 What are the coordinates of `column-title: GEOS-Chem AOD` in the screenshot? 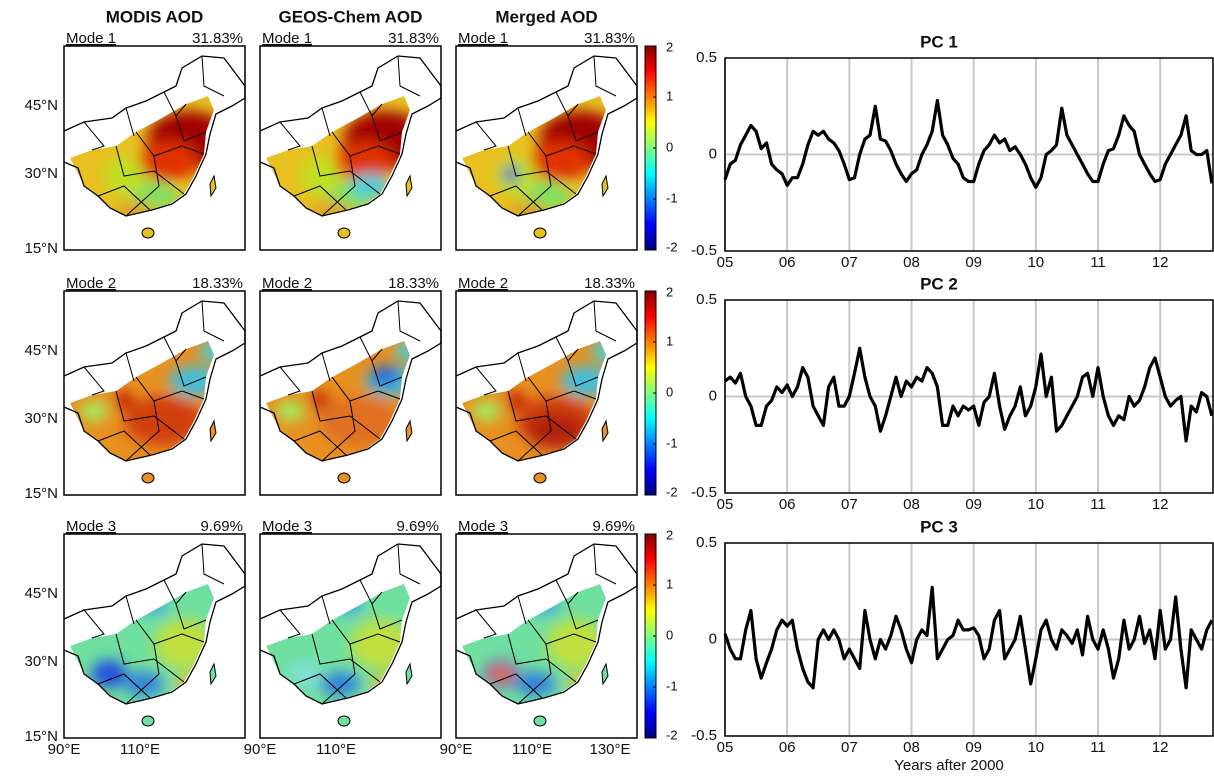 It's located at (351, 16).